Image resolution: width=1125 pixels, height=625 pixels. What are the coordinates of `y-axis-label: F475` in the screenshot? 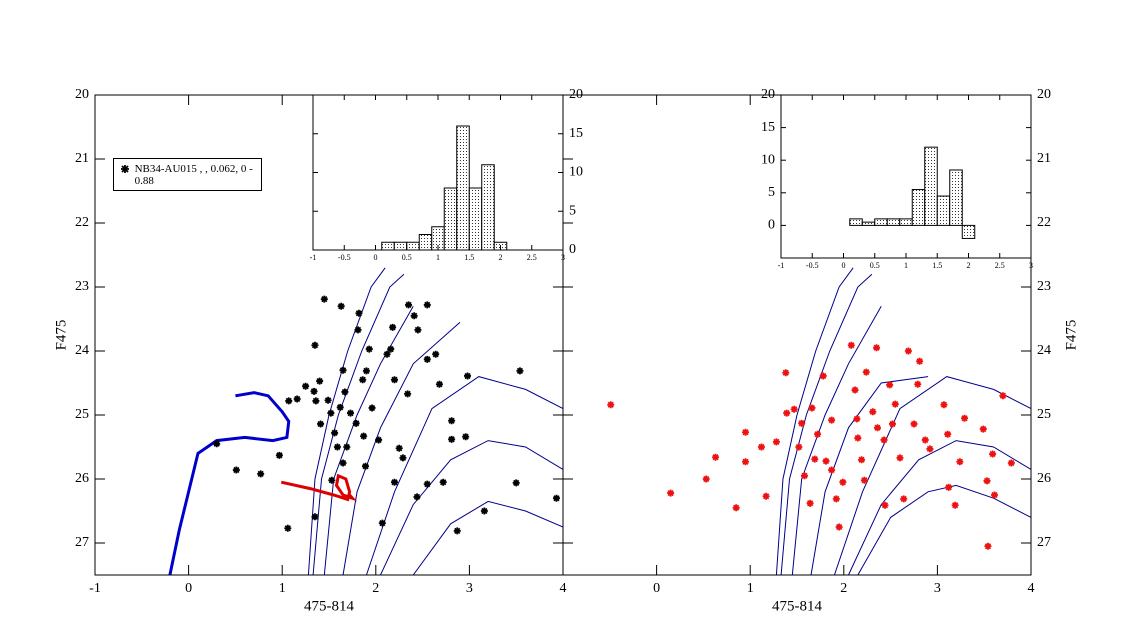 It's located at (1071, 335).